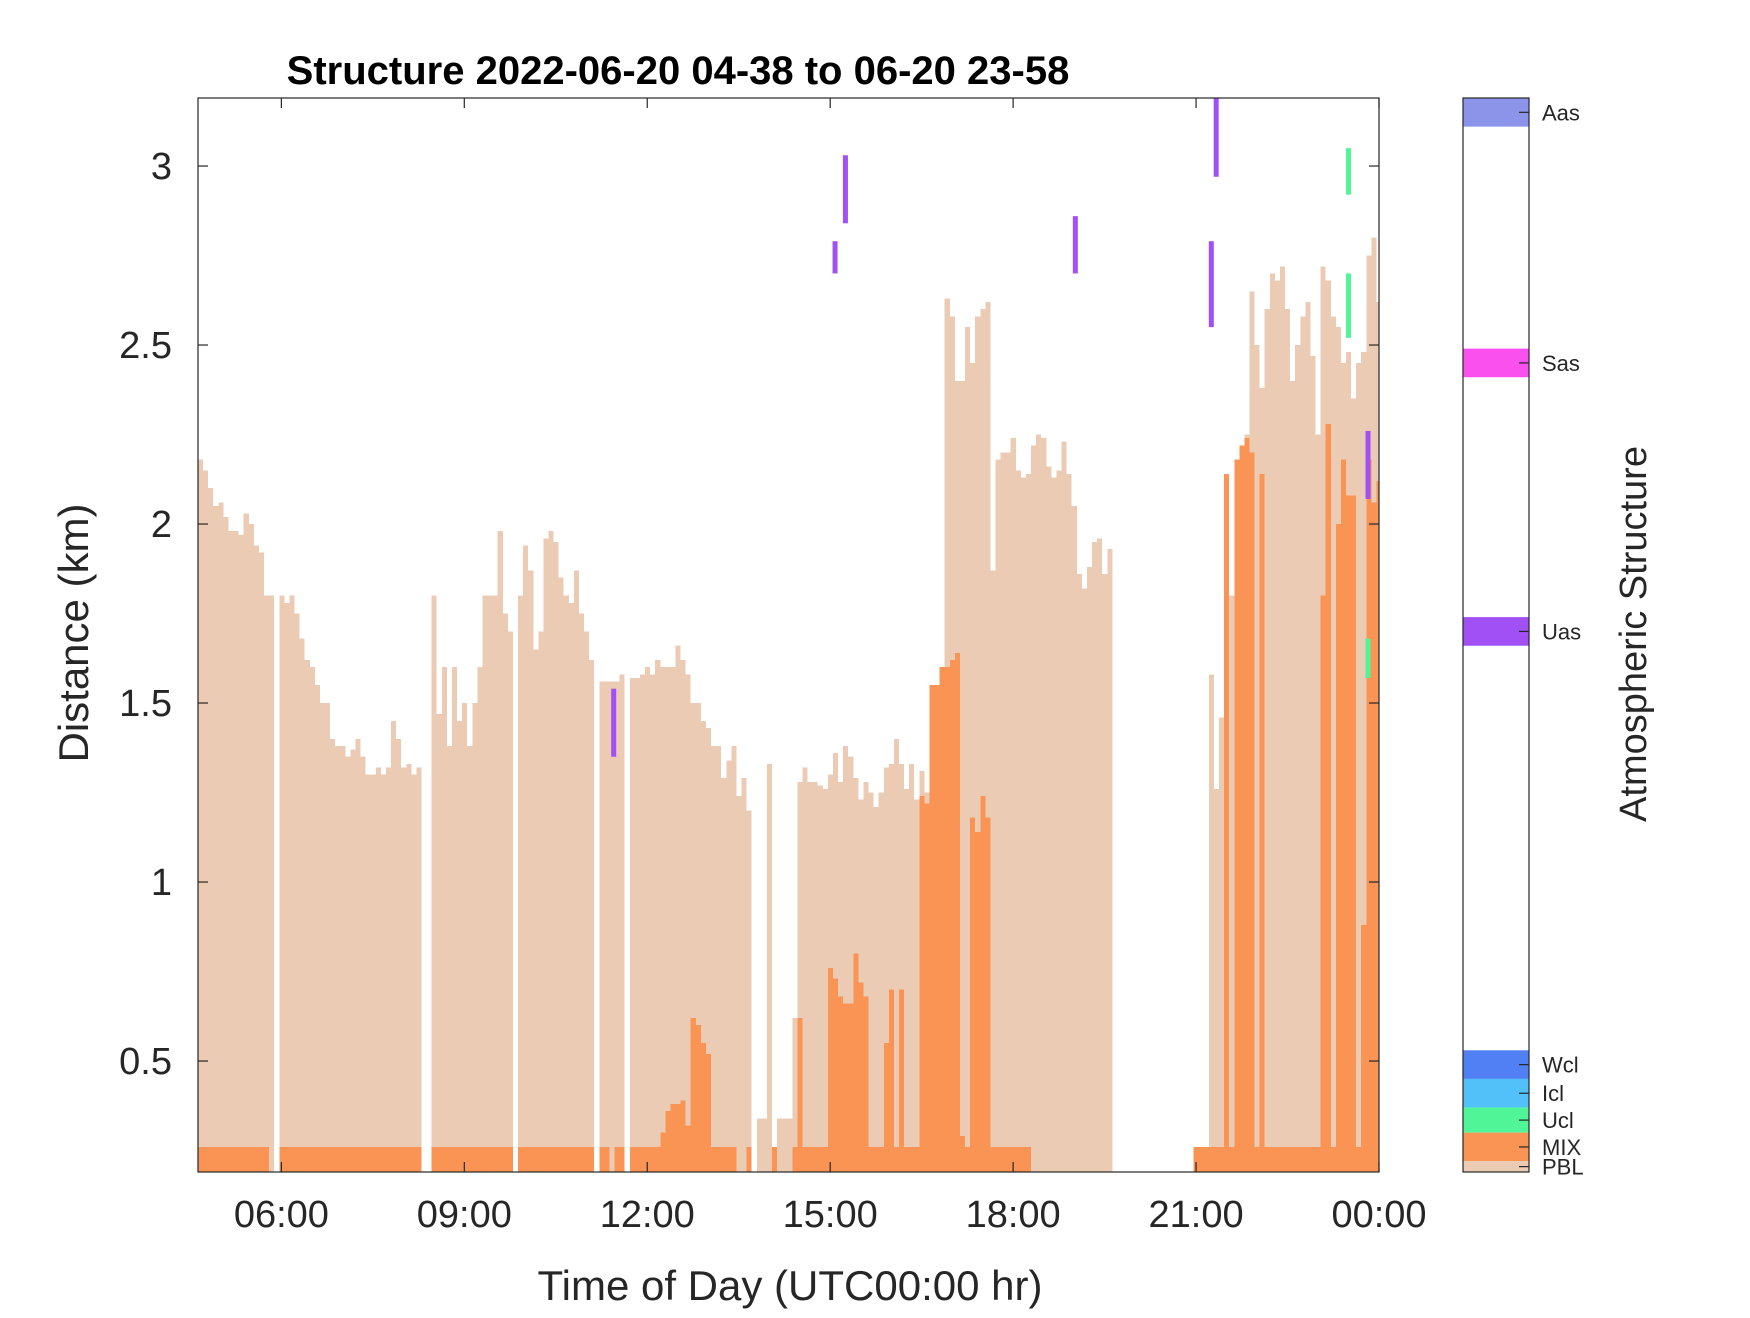 The height and width of the screenshot is (1318, 1750). Describe the element at coordinates (464, 1215) in the screenshot. I see `x-tick-label: 09:00` at that location.